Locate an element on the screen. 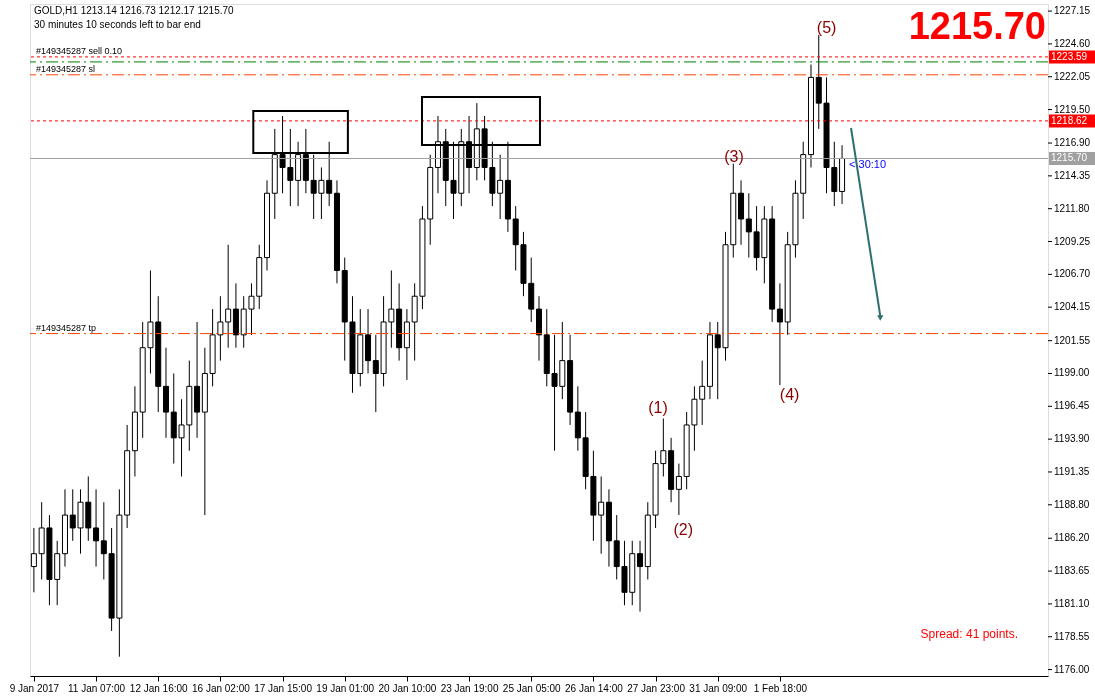 The height and width of the screenshot is (696, 1095). y-tick-label: 1201.55 is located at coordinates (1072, 340).